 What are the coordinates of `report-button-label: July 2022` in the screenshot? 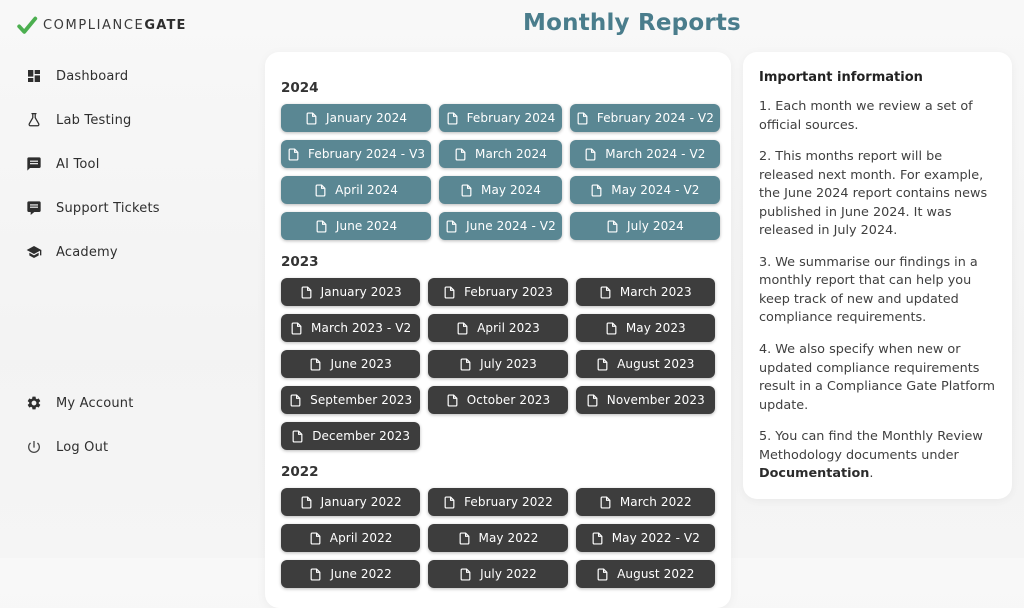 It's located at (508, 574).